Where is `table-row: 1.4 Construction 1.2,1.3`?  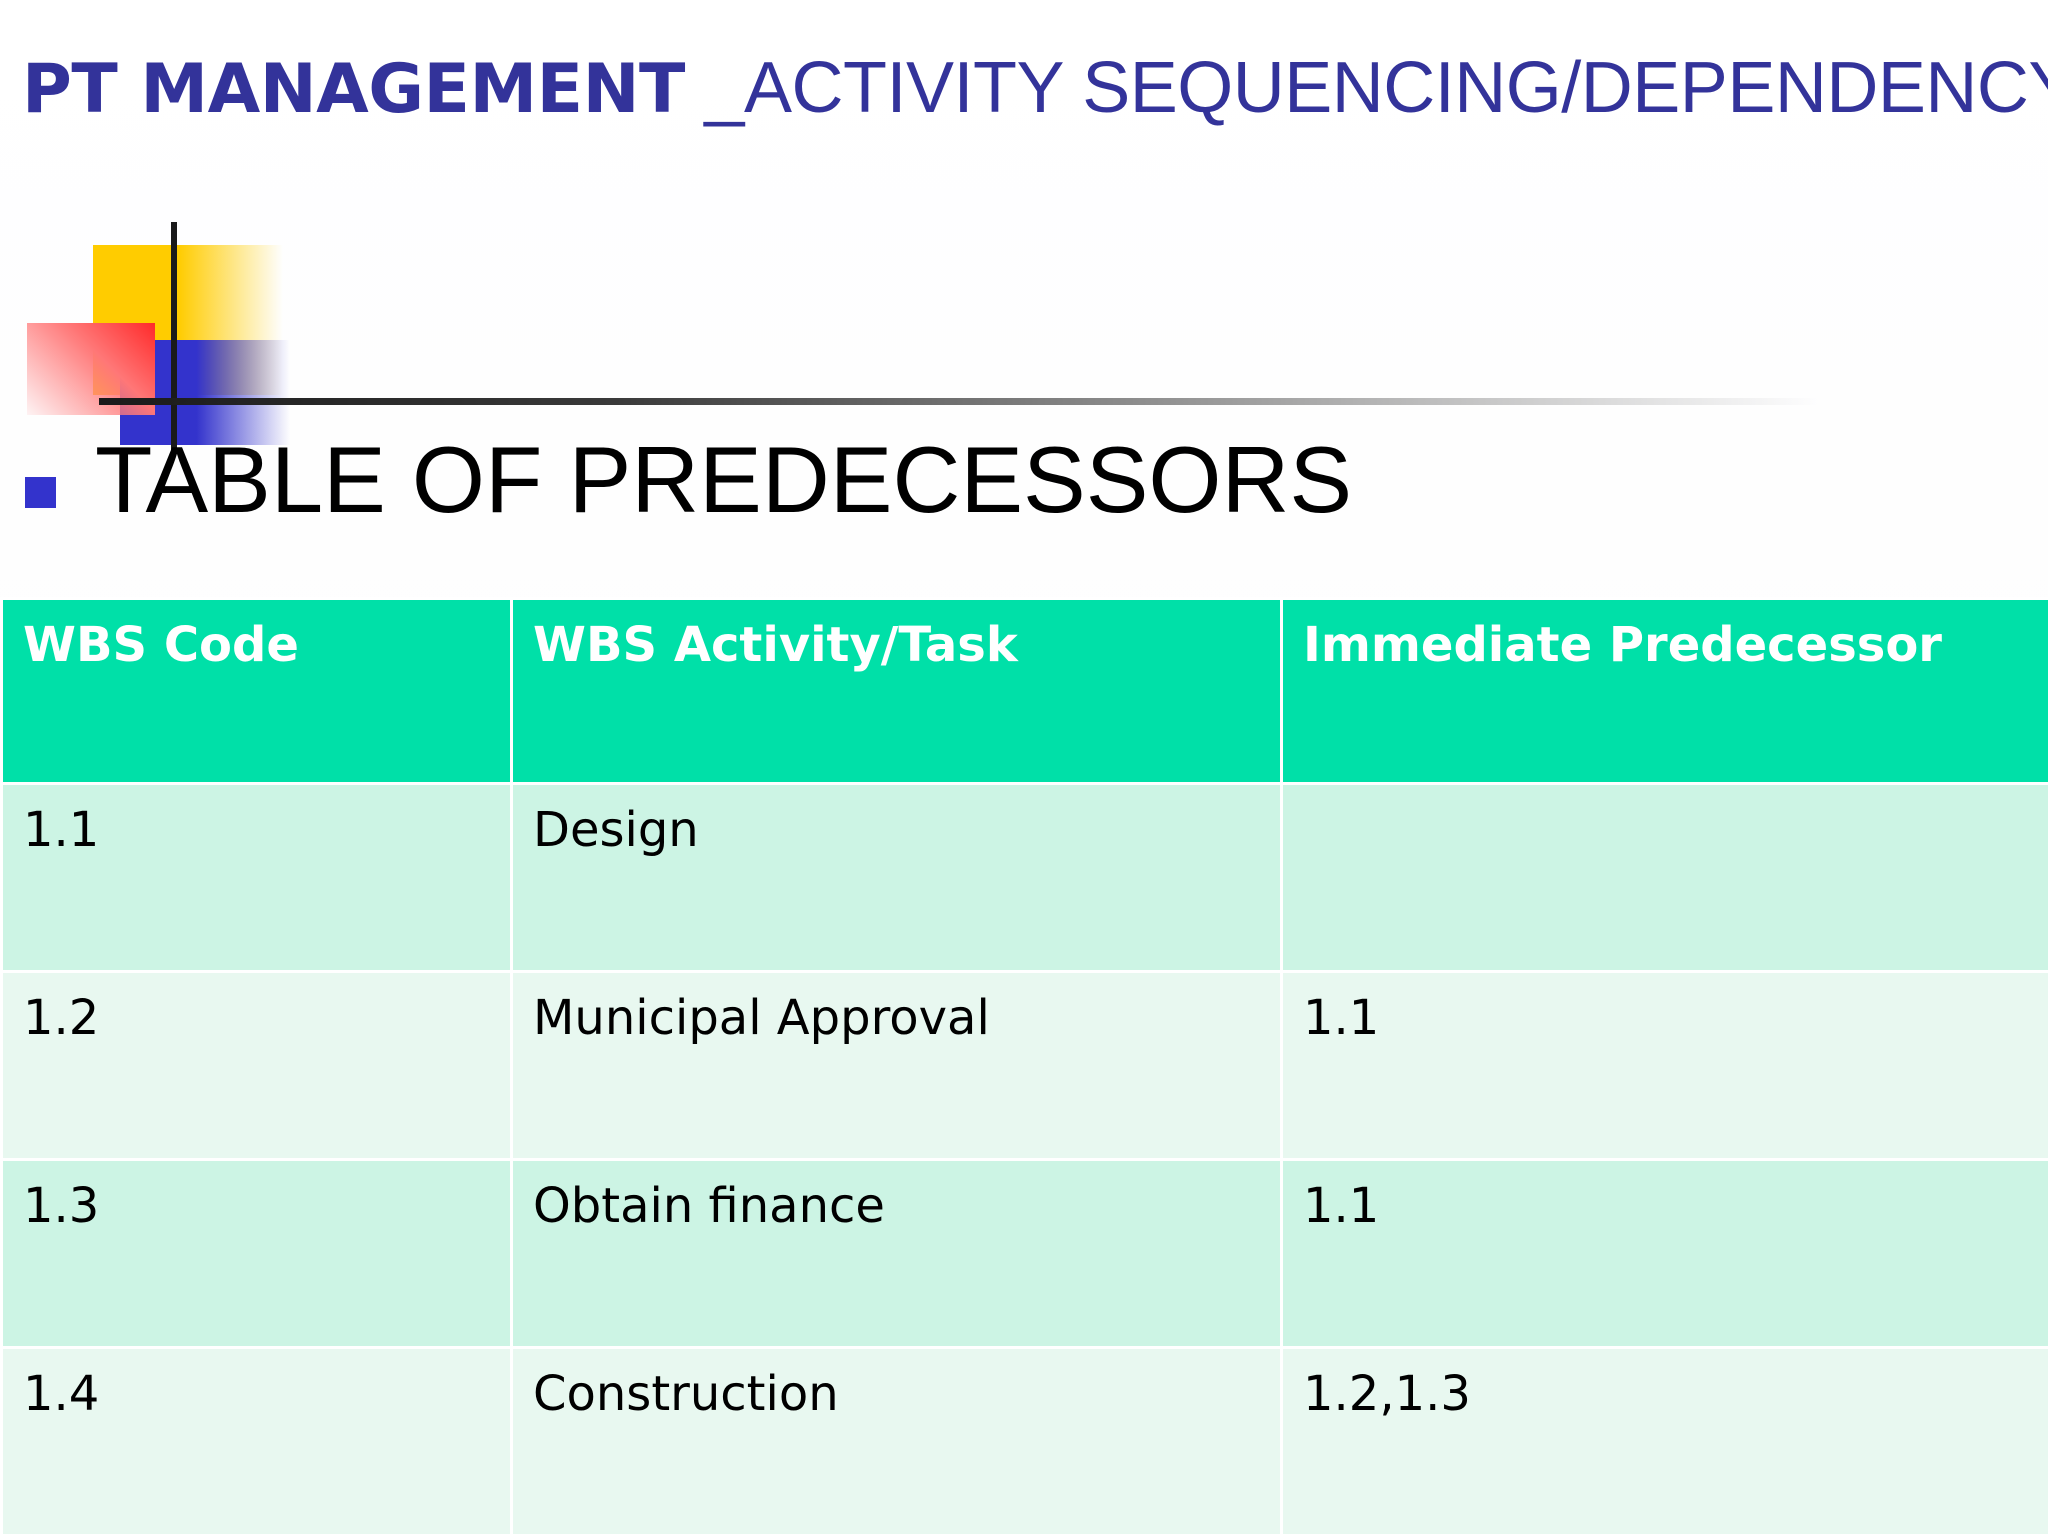 table-row: 1.4 Construction 1.2,1.3 is located at coordinates (1025, 1442).